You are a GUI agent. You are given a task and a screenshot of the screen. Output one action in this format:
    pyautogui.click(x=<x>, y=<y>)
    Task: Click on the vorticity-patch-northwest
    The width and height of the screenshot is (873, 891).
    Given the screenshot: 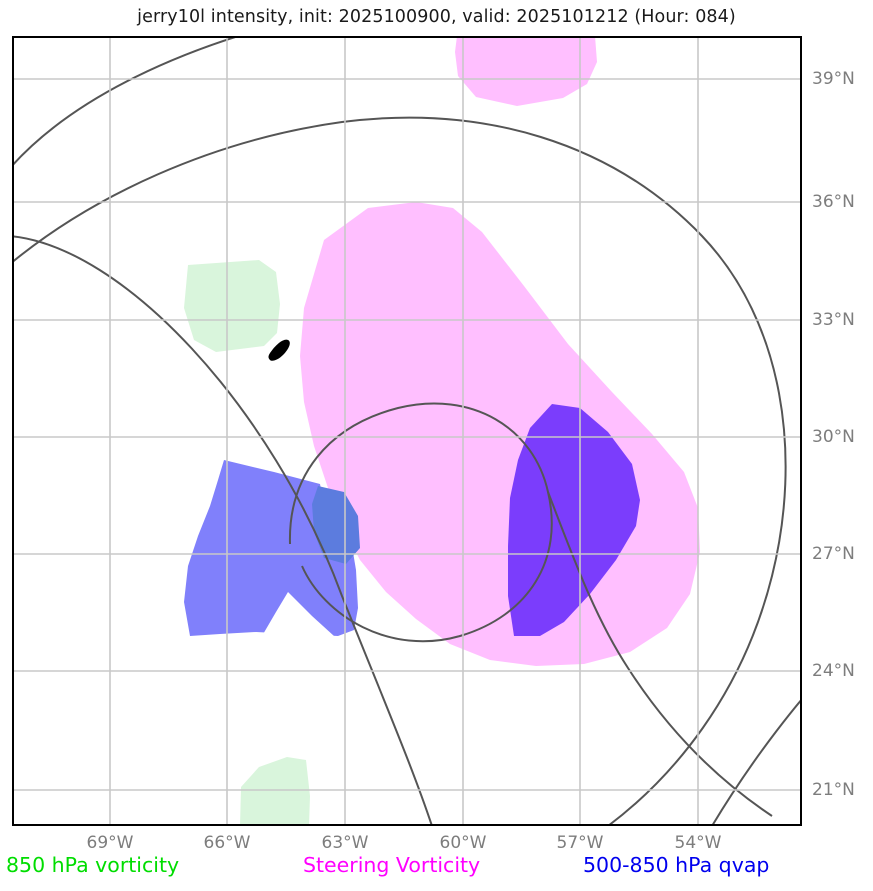 What is the action you would take?
    pyautogui.click(x=232, y=306)
    